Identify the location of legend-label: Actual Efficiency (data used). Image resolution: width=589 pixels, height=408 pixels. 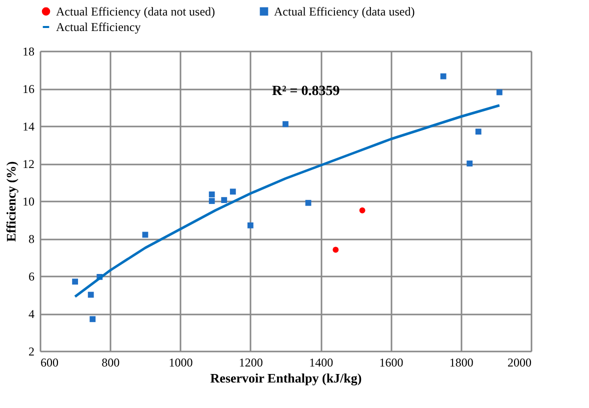
(344, 11).